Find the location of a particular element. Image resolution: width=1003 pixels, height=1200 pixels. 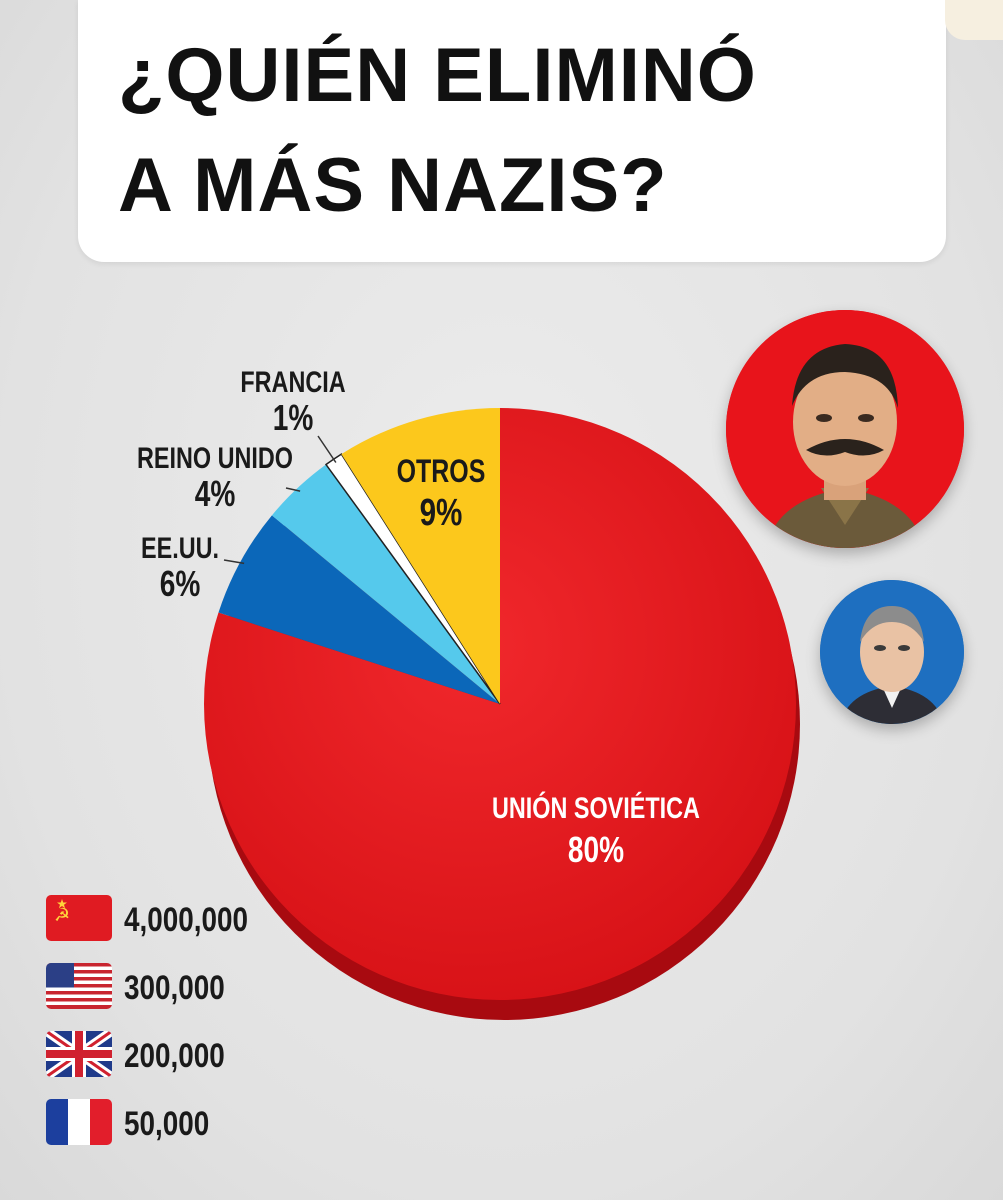

slice-name-ee-uu-: EE.UU. is located at coordinates (180, 547).